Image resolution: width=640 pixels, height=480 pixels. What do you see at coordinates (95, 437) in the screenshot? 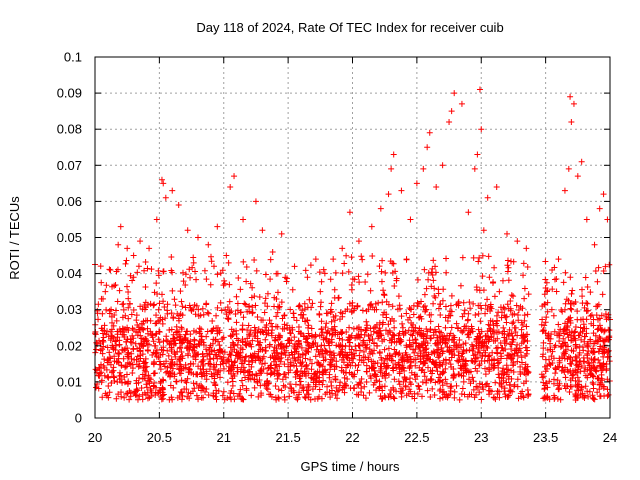
I see `x-tick-label: 20` at bounding box center [95, 437].